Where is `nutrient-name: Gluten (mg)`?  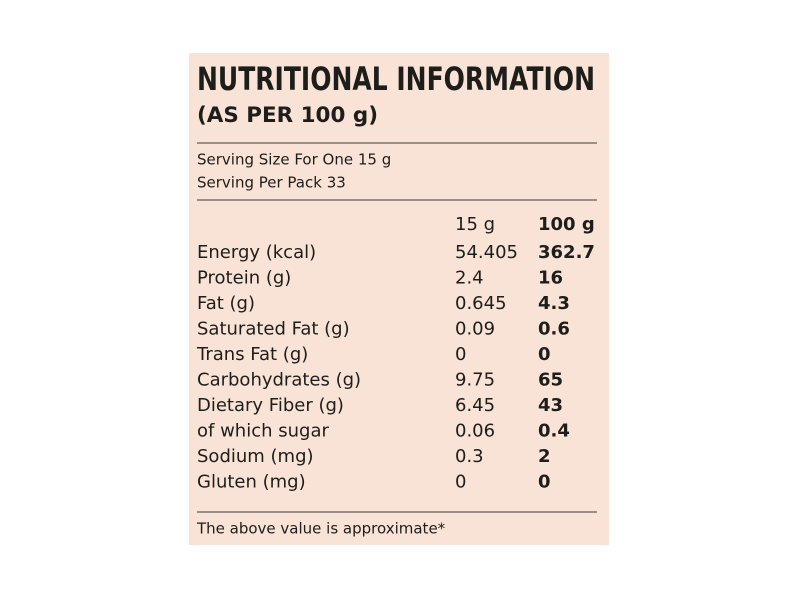 nutrient-name: Gluten (mg) is located at coordinates (251, 482).